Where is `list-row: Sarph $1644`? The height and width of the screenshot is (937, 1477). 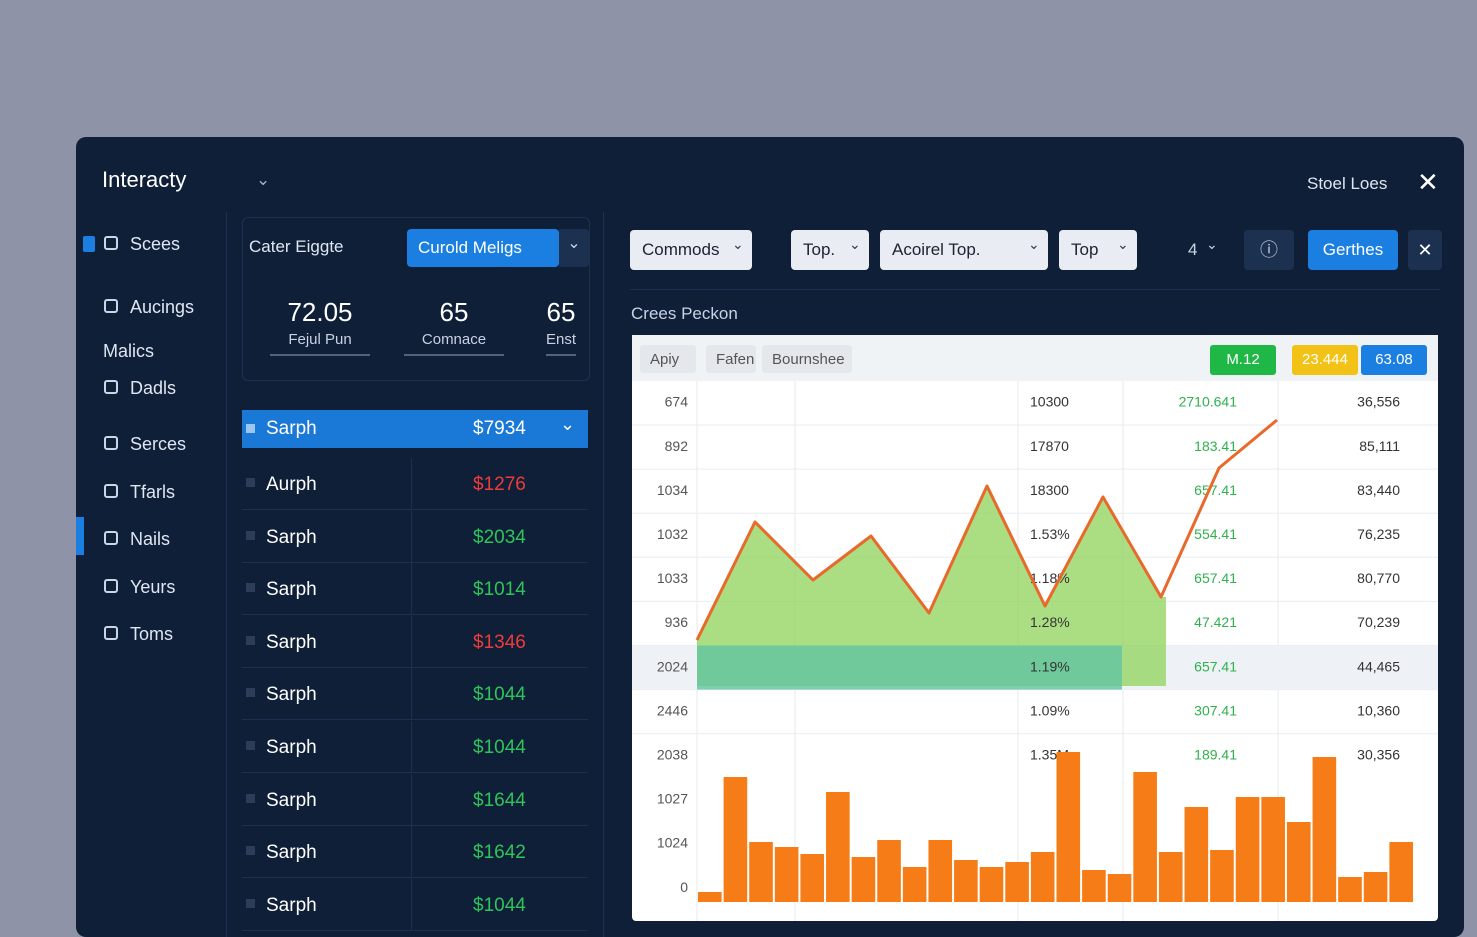 list-row: Sarph $1644 is located at coordinates (415, 799).